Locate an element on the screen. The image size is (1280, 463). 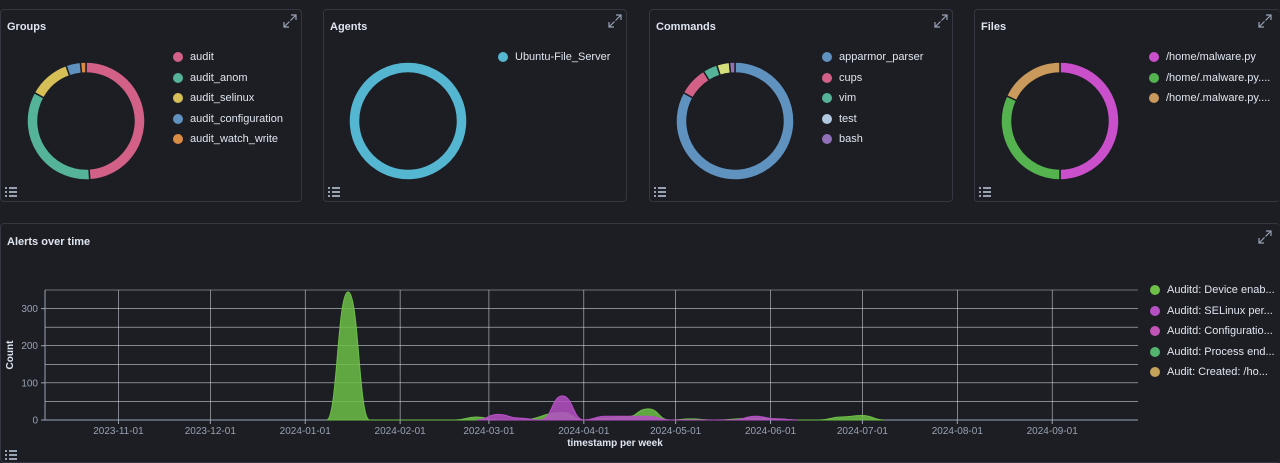
legend-item: bash is located at coordinates (872, 139).